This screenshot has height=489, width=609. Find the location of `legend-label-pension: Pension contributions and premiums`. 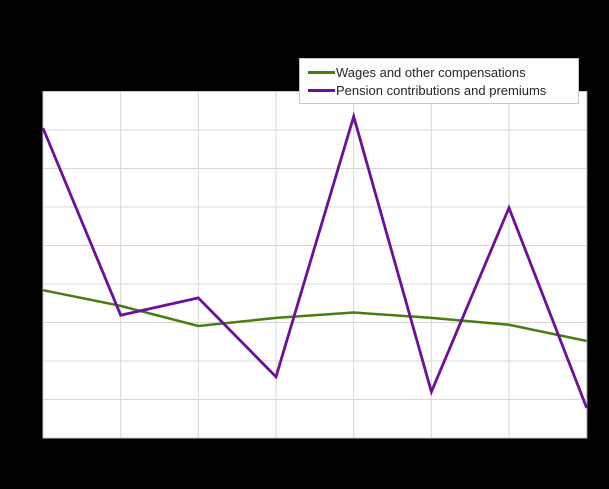

legend-label-pension: Pension contributions and premiums is located at coordinates (441, 90).